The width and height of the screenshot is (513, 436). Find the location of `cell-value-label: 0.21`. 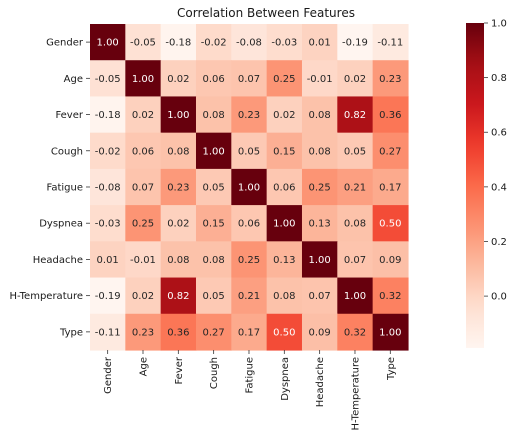

cell-value-label: 0.21 is located at coordinates (355, 187).